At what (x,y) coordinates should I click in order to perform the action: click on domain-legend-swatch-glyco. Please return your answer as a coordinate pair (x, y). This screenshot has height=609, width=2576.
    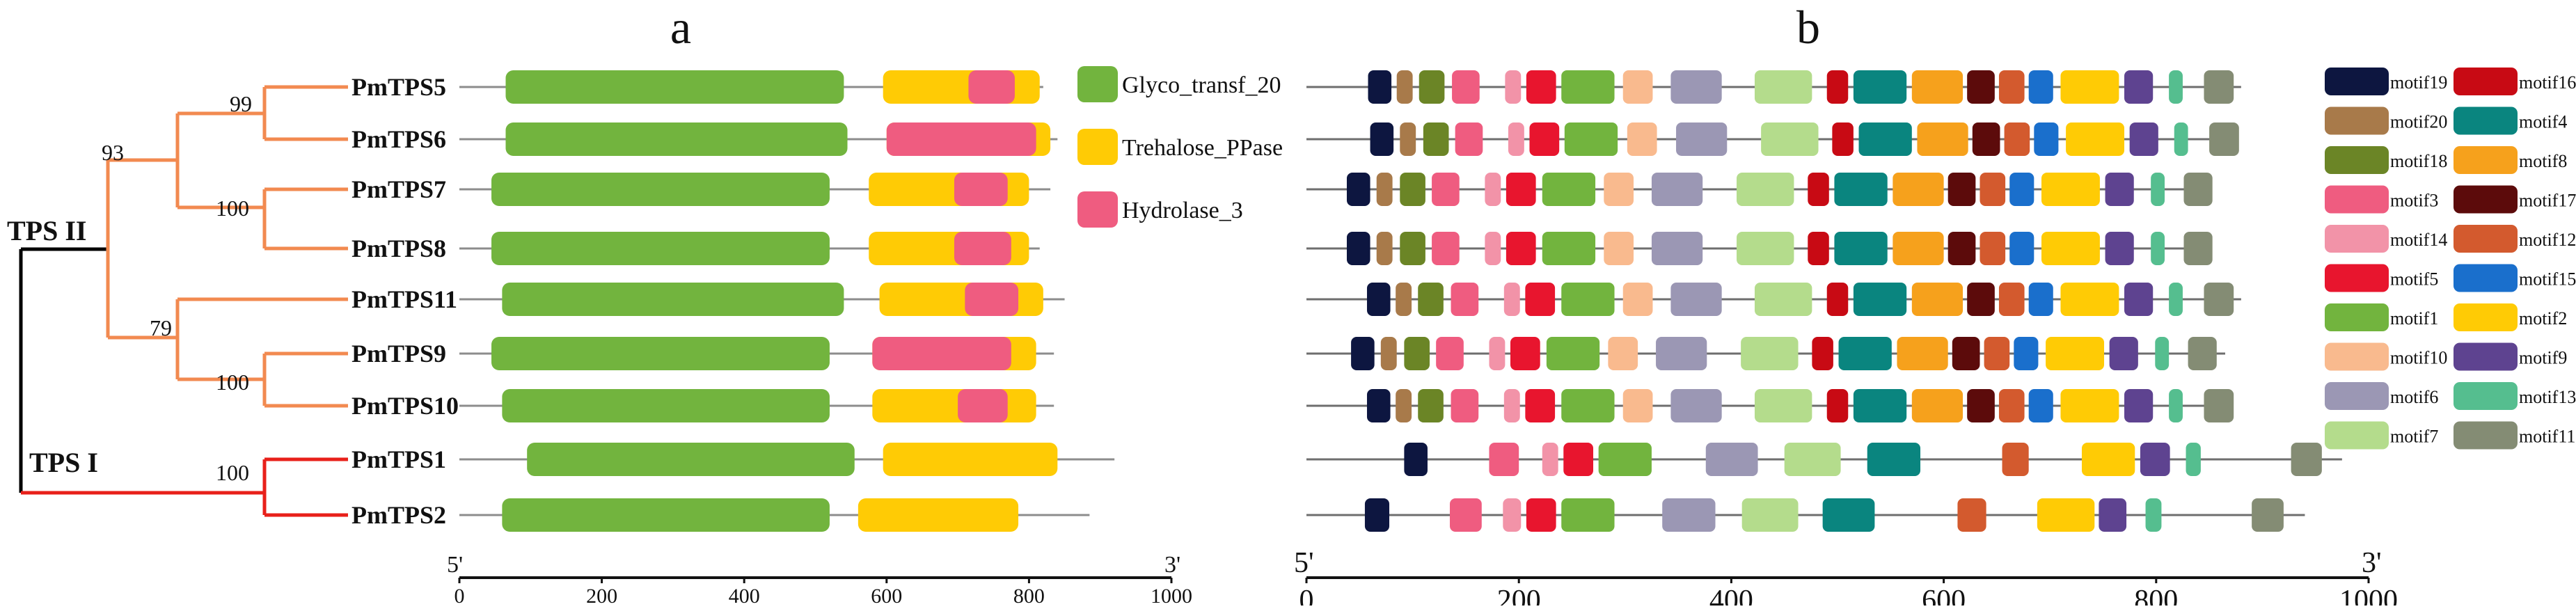
    Looking at the image, I should click on (1097, 84).